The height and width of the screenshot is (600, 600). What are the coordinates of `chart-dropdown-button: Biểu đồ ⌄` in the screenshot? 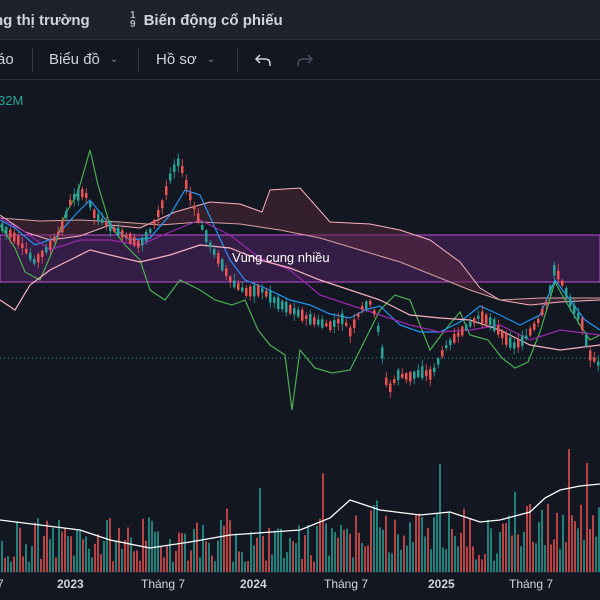 It's located at (83, 59).